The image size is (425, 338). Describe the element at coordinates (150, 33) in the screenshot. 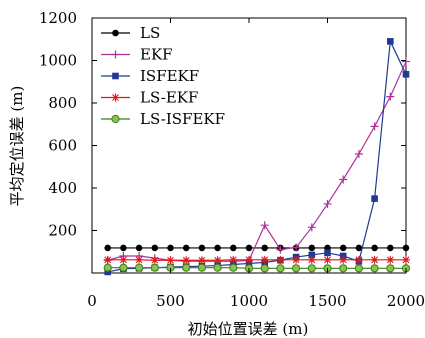

I see `legend-label: LS` at that location.